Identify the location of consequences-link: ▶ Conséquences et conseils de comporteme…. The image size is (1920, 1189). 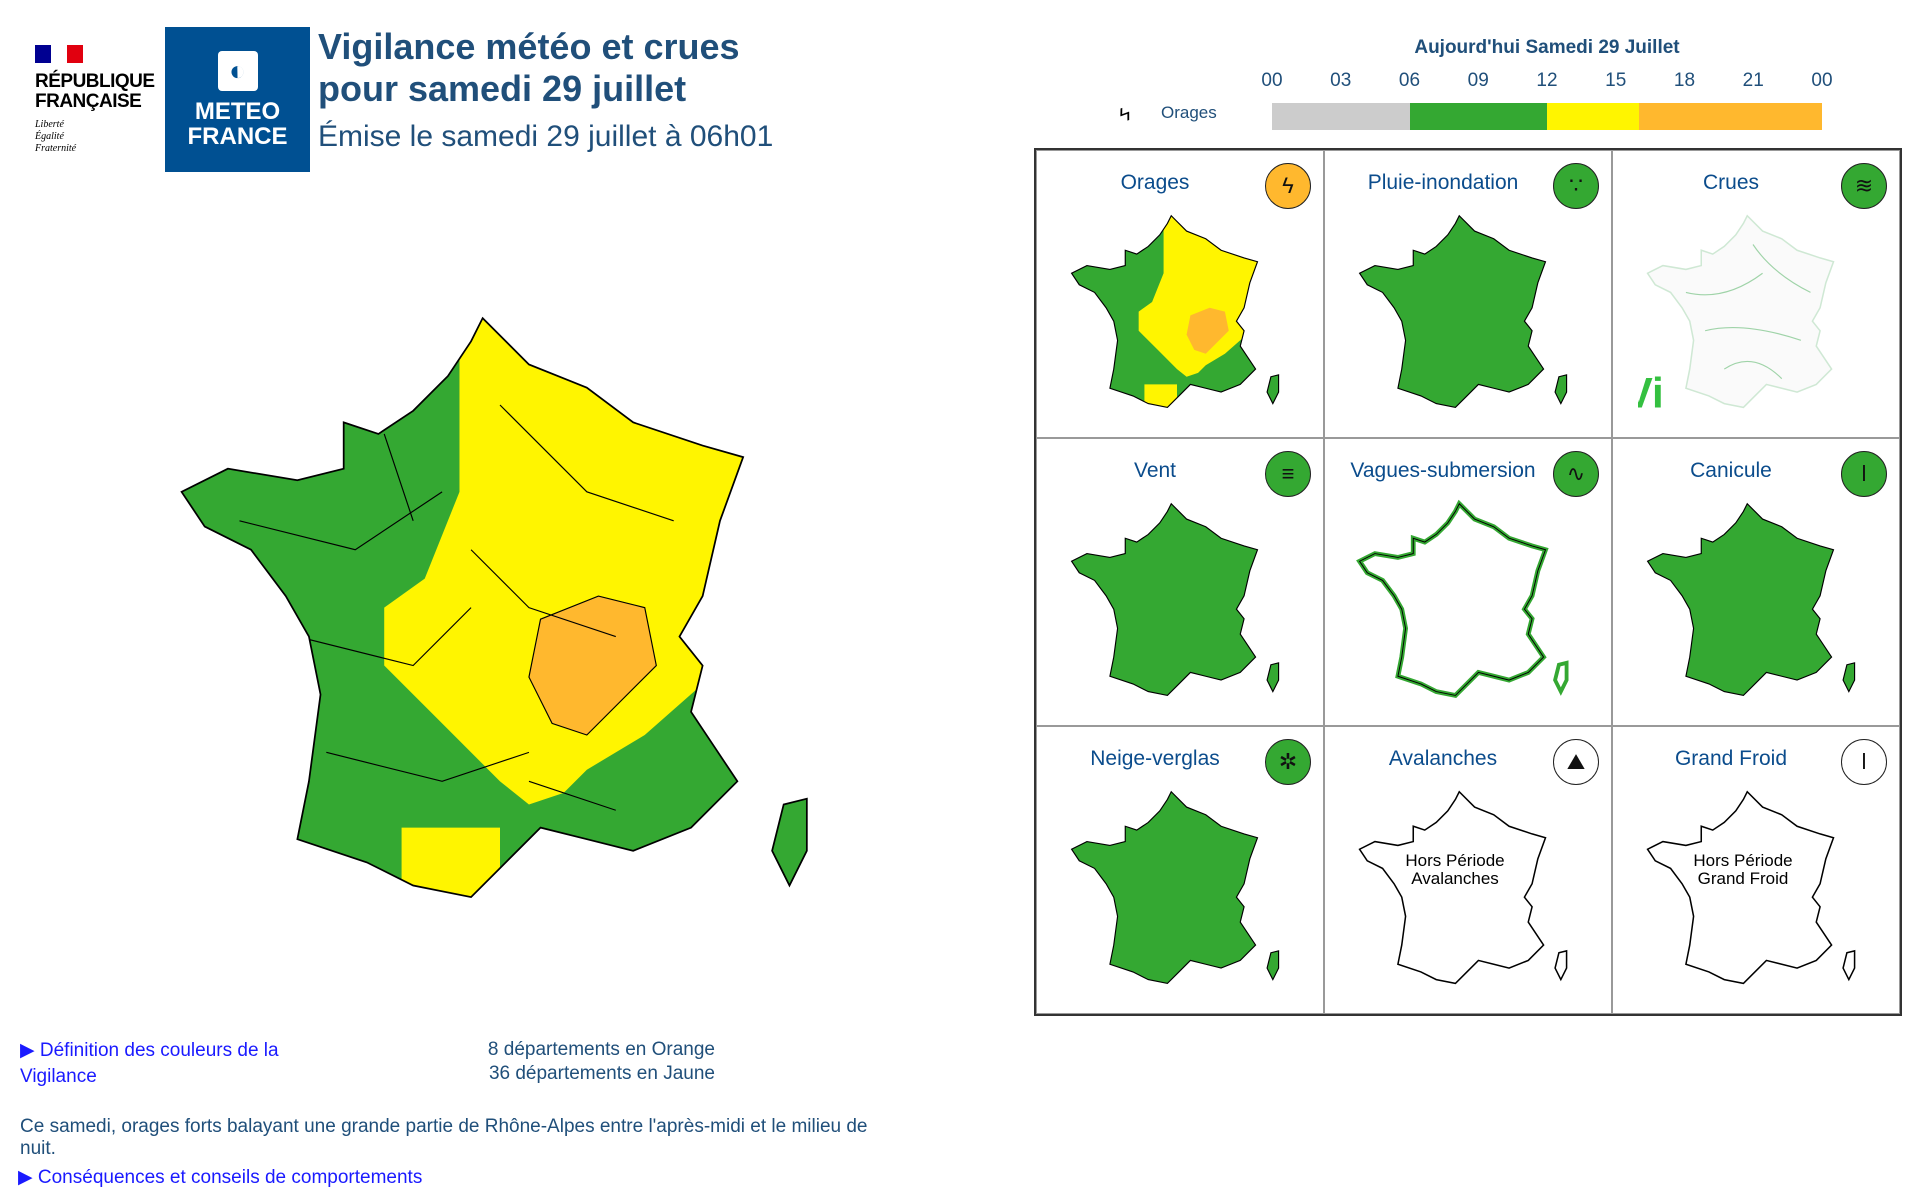
(220, 1177).